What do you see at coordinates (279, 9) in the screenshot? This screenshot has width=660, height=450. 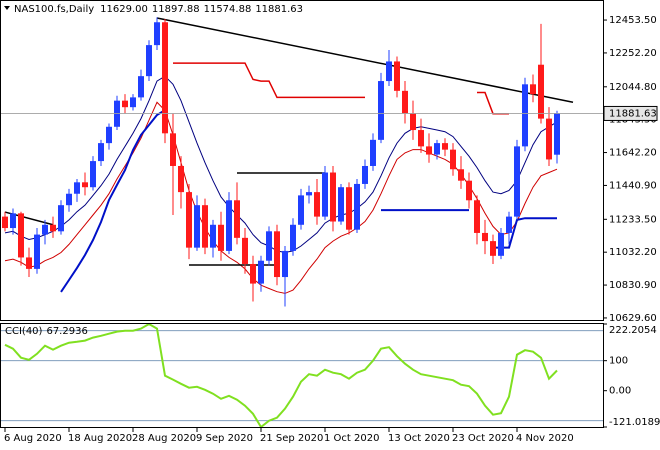 I see `close-label: 11881.63` at bounding box center [279, 9].